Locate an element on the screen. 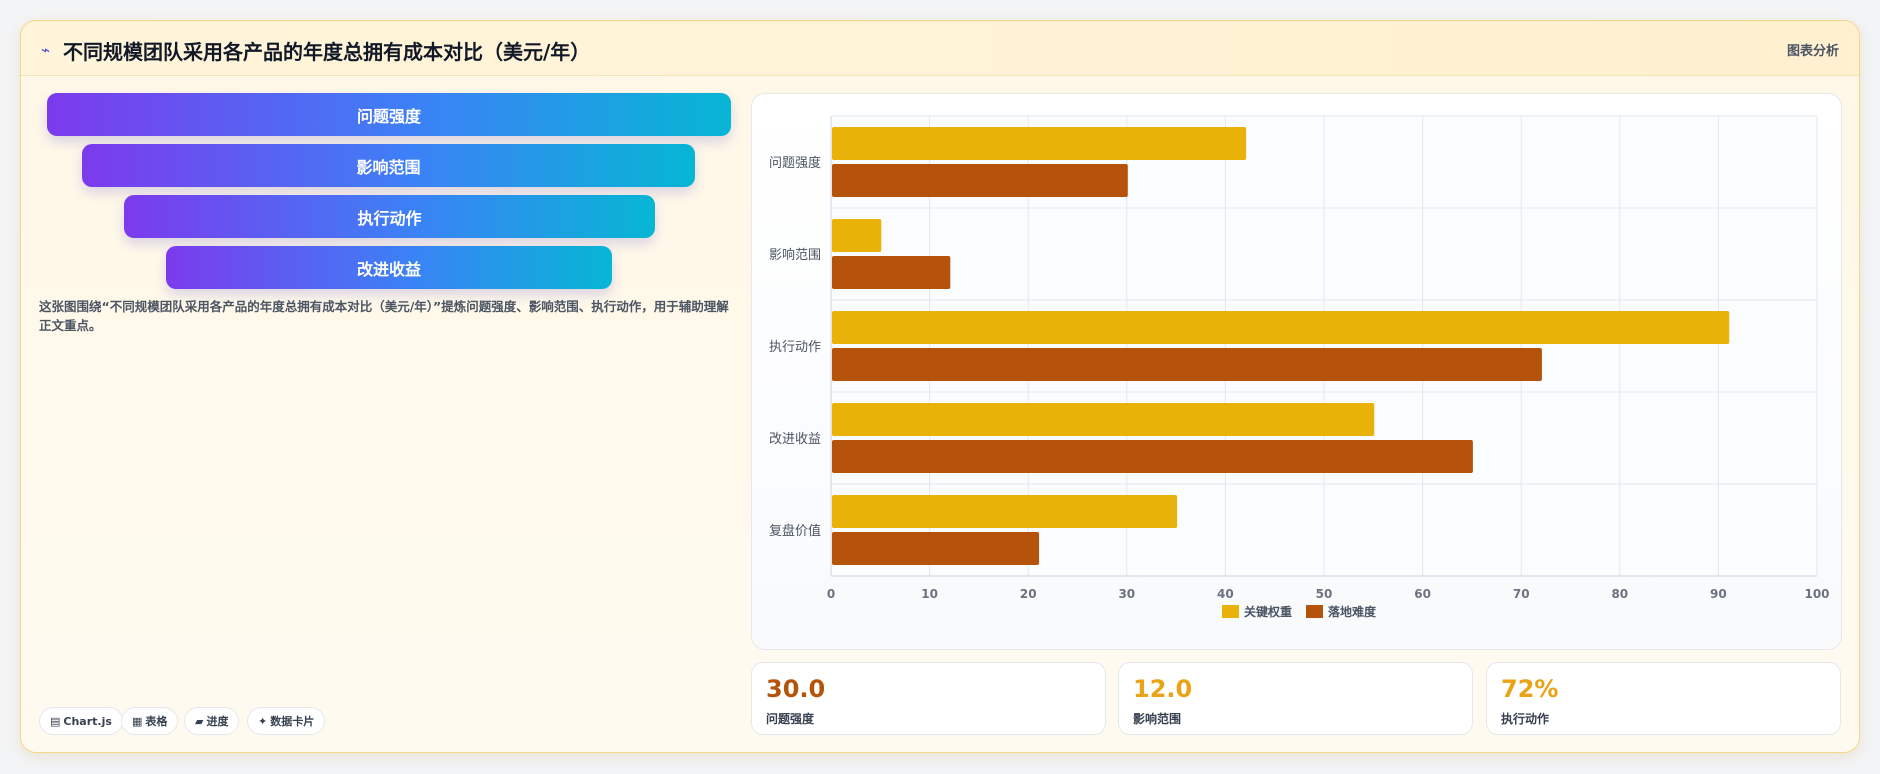 The width and height of the screenshot is (1880, 774). chip-chartjs: ▤ Chart.js is located at coordinates (81, 721).